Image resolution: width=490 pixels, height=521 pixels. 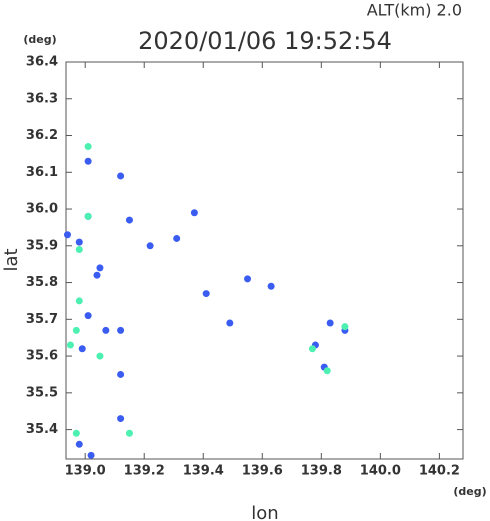 What do you see at coordinates (439, 471) in the screenshot?
I see `x-tick-label: 140.2` at bounding box center [439, 471].